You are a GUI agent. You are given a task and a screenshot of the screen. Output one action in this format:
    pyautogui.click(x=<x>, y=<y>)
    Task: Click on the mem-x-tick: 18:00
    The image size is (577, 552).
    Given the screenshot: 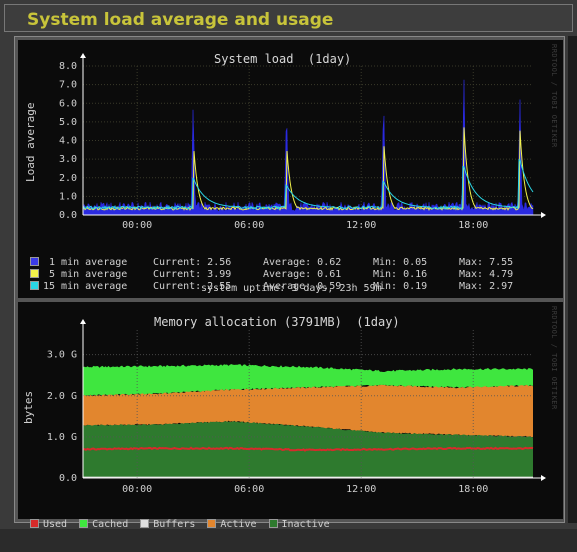 What is the action you would take?
    pyautogui.click(x=473, y=489)
    